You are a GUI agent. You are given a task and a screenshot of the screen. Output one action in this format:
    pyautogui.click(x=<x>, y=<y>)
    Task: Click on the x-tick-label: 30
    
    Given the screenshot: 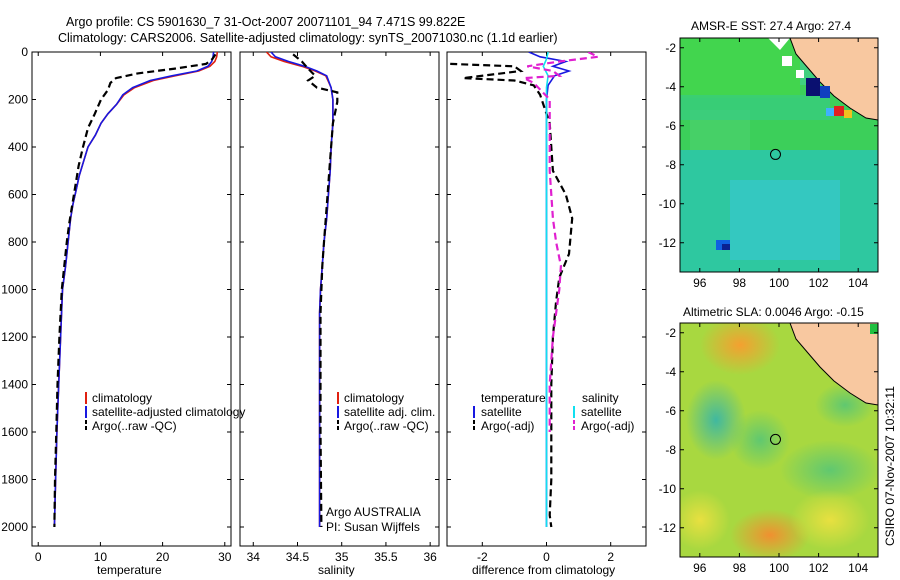 What is the action you would take?
    pyautogui.click(x=225, y=557)
    